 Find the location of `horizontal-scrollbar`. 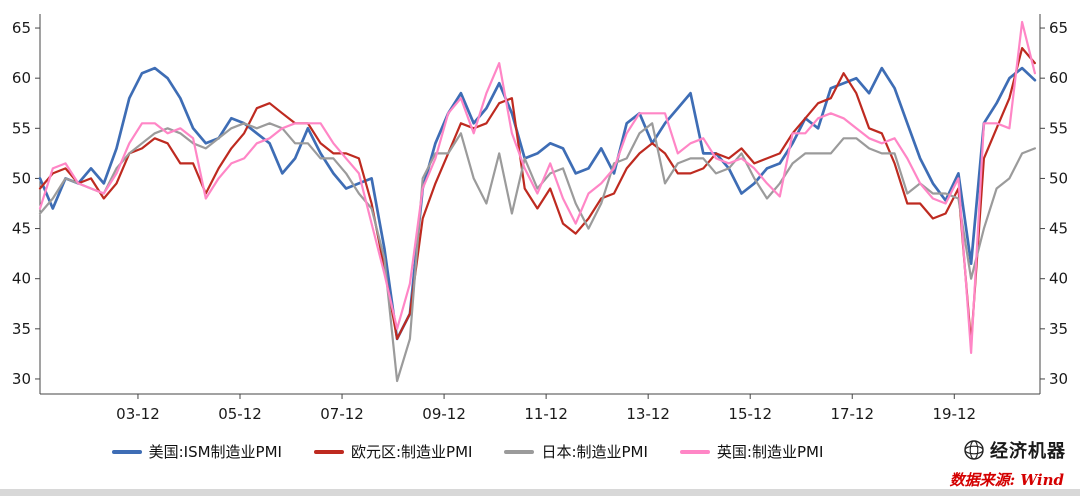

horizontal-scrollbar is located at coordinates (540, 492).